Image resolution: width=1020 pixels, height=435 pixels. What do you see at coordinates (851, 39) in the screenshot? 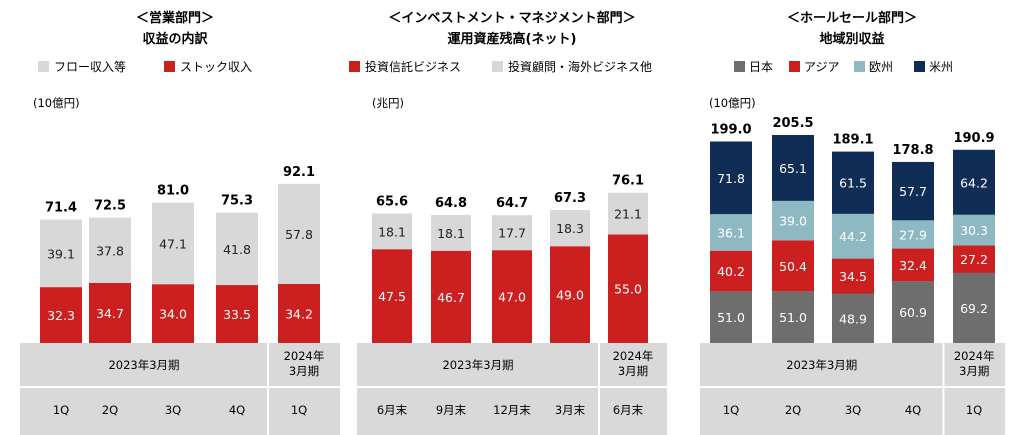
I see `chart-subtitle: 地域別収益` at bounding box center [851, 39].